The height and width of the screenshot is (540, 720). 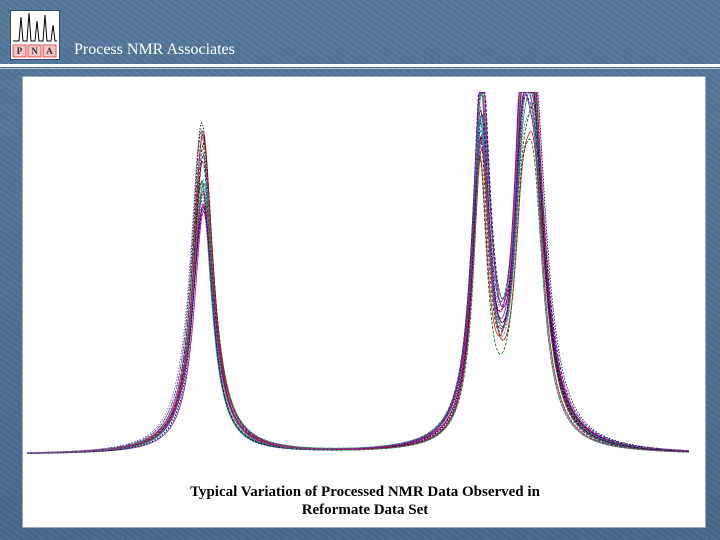 What do you see at coordinates (49, 51) in the screenshot?
I see `logo-letter: A` at bounding box center [49, 51].